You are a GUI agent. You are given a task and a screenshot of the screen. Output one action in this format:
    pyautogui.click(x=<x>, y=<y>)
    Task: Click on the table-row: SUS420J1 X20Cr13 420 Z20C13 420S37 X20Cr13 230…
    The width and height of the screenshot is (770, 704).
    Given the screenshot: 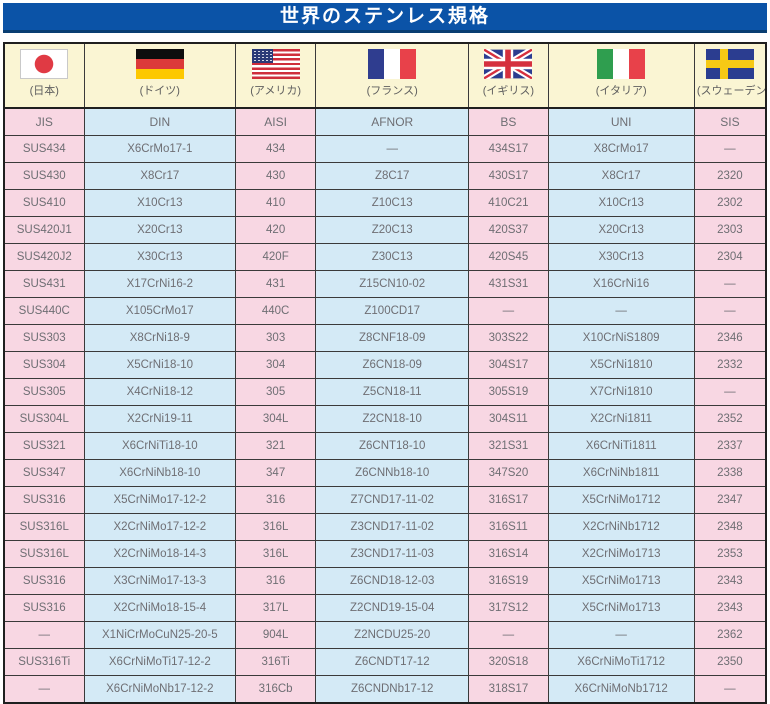 What is the action you would take?
    pyautogui.click(x=385, y=230)
    